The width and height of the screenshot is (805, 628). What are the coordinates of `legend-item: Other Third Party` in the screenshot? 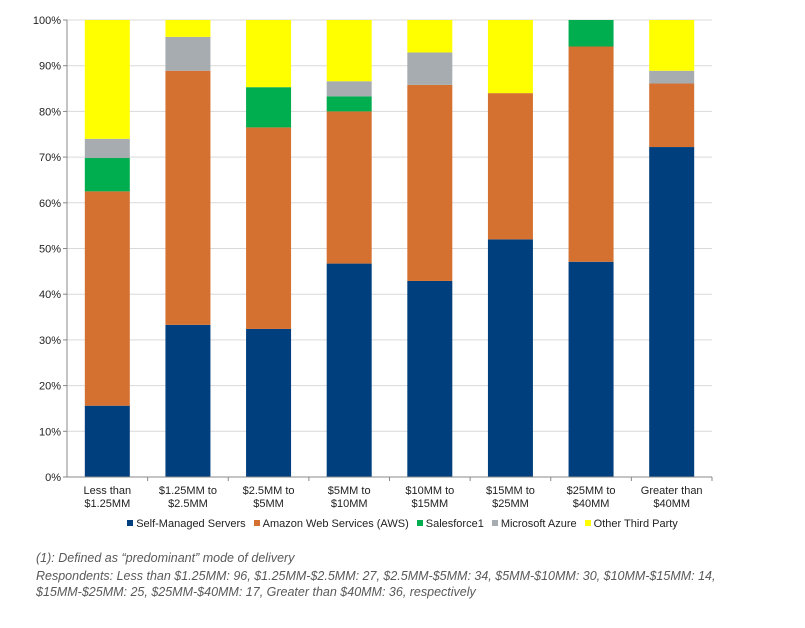 It's located at (631, 524).